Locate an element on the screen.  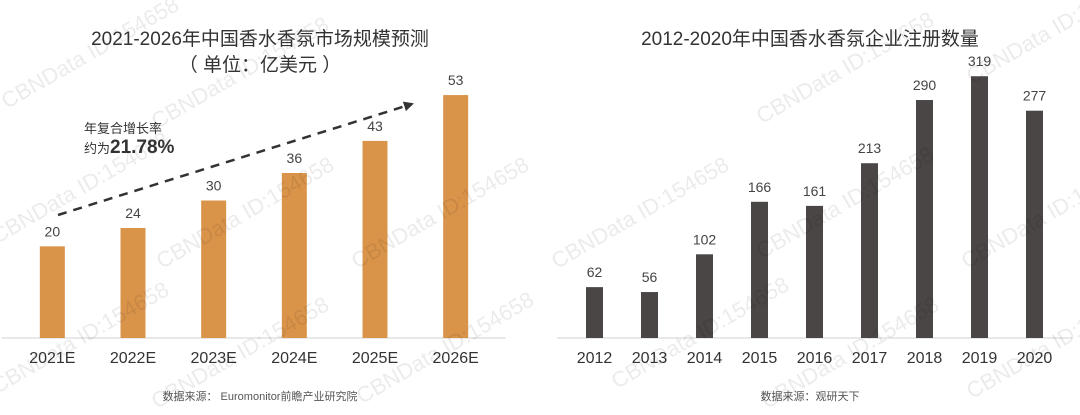
data-label: 20 is located at coordinates (53, 231).